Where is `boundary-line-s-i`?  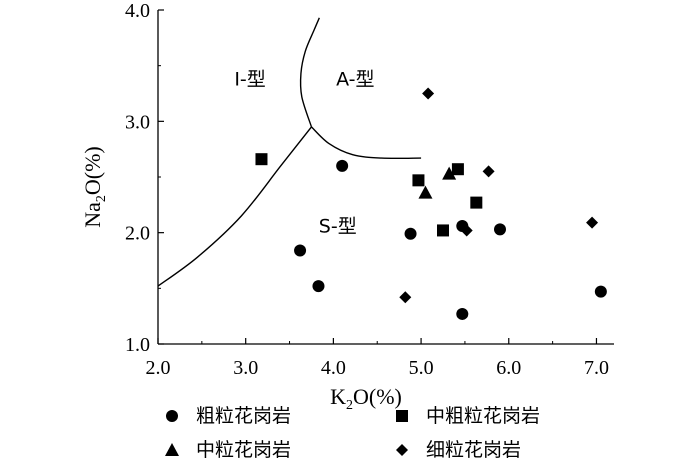
boundary-line-s-i is located at coordinates (235, 206).